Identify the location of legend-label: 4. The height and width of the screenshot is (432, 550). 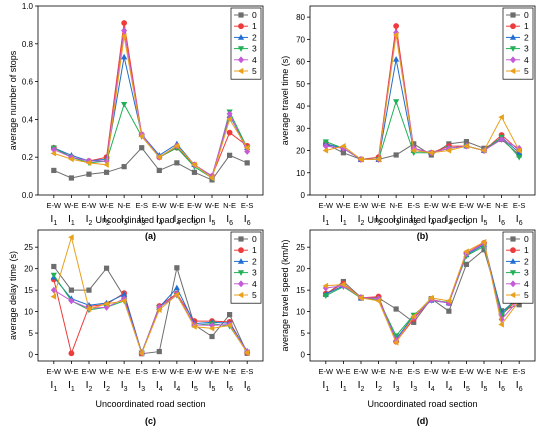
(526, 60).